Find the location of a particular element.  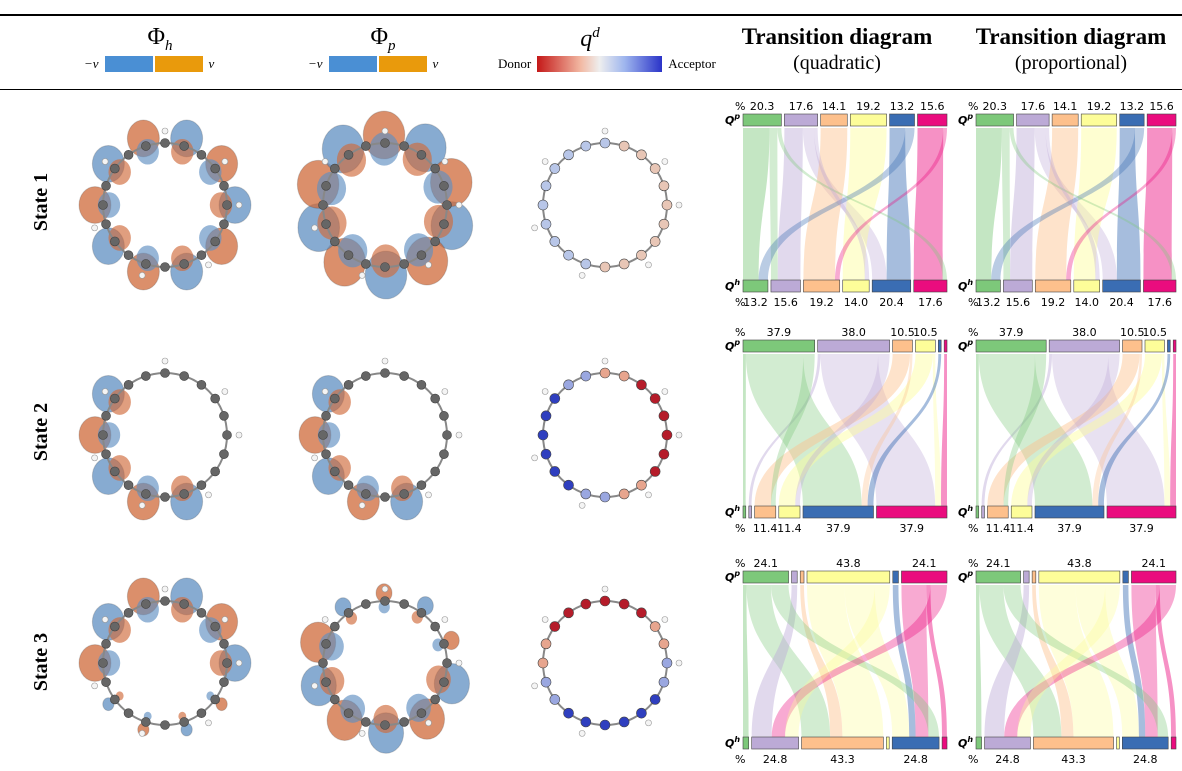

bottom-value-label: 17.6 is located at coordinates (930, 302).